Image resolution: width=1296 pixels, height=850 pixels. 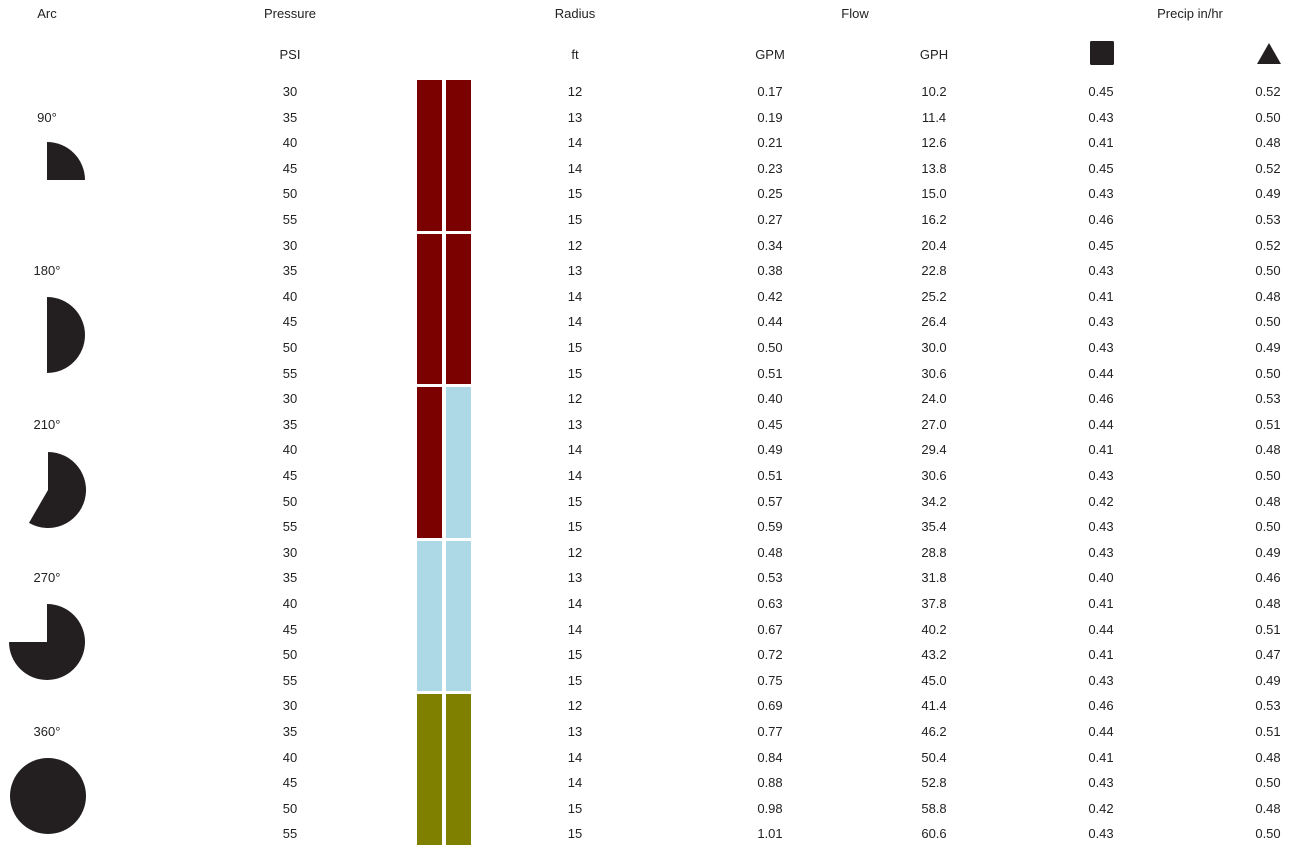 What do you see at coordinates (575, 271) in the screenshot?
I see `radius-cell: 13` at bounding box center [575, 271].